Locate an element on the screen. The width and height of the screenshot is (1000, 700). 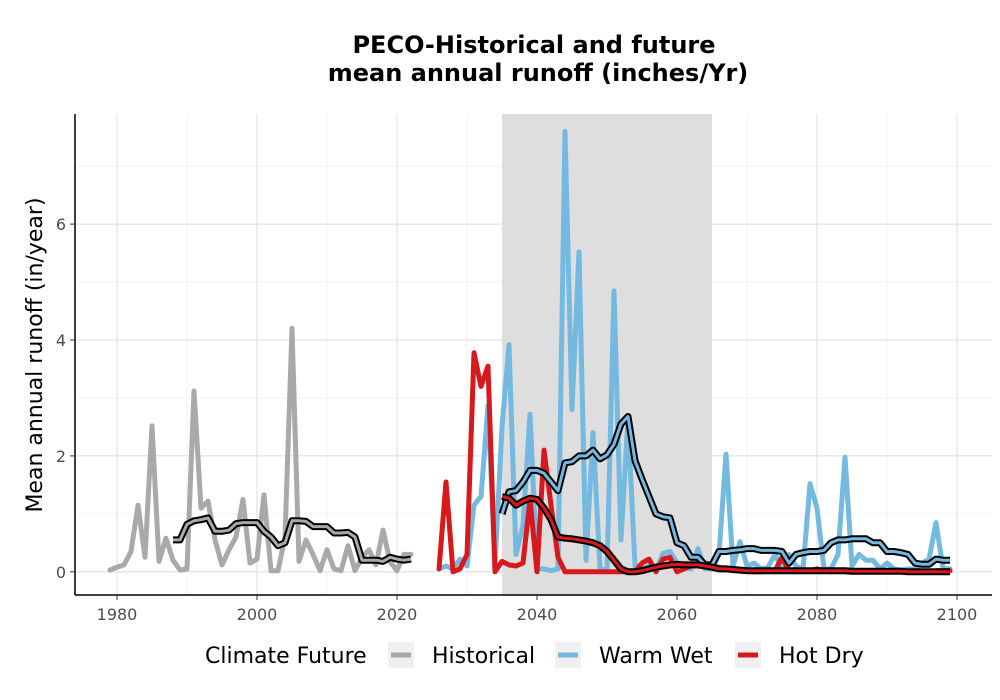
x-tick-label: 2040 is located at coordinates (537, 614).